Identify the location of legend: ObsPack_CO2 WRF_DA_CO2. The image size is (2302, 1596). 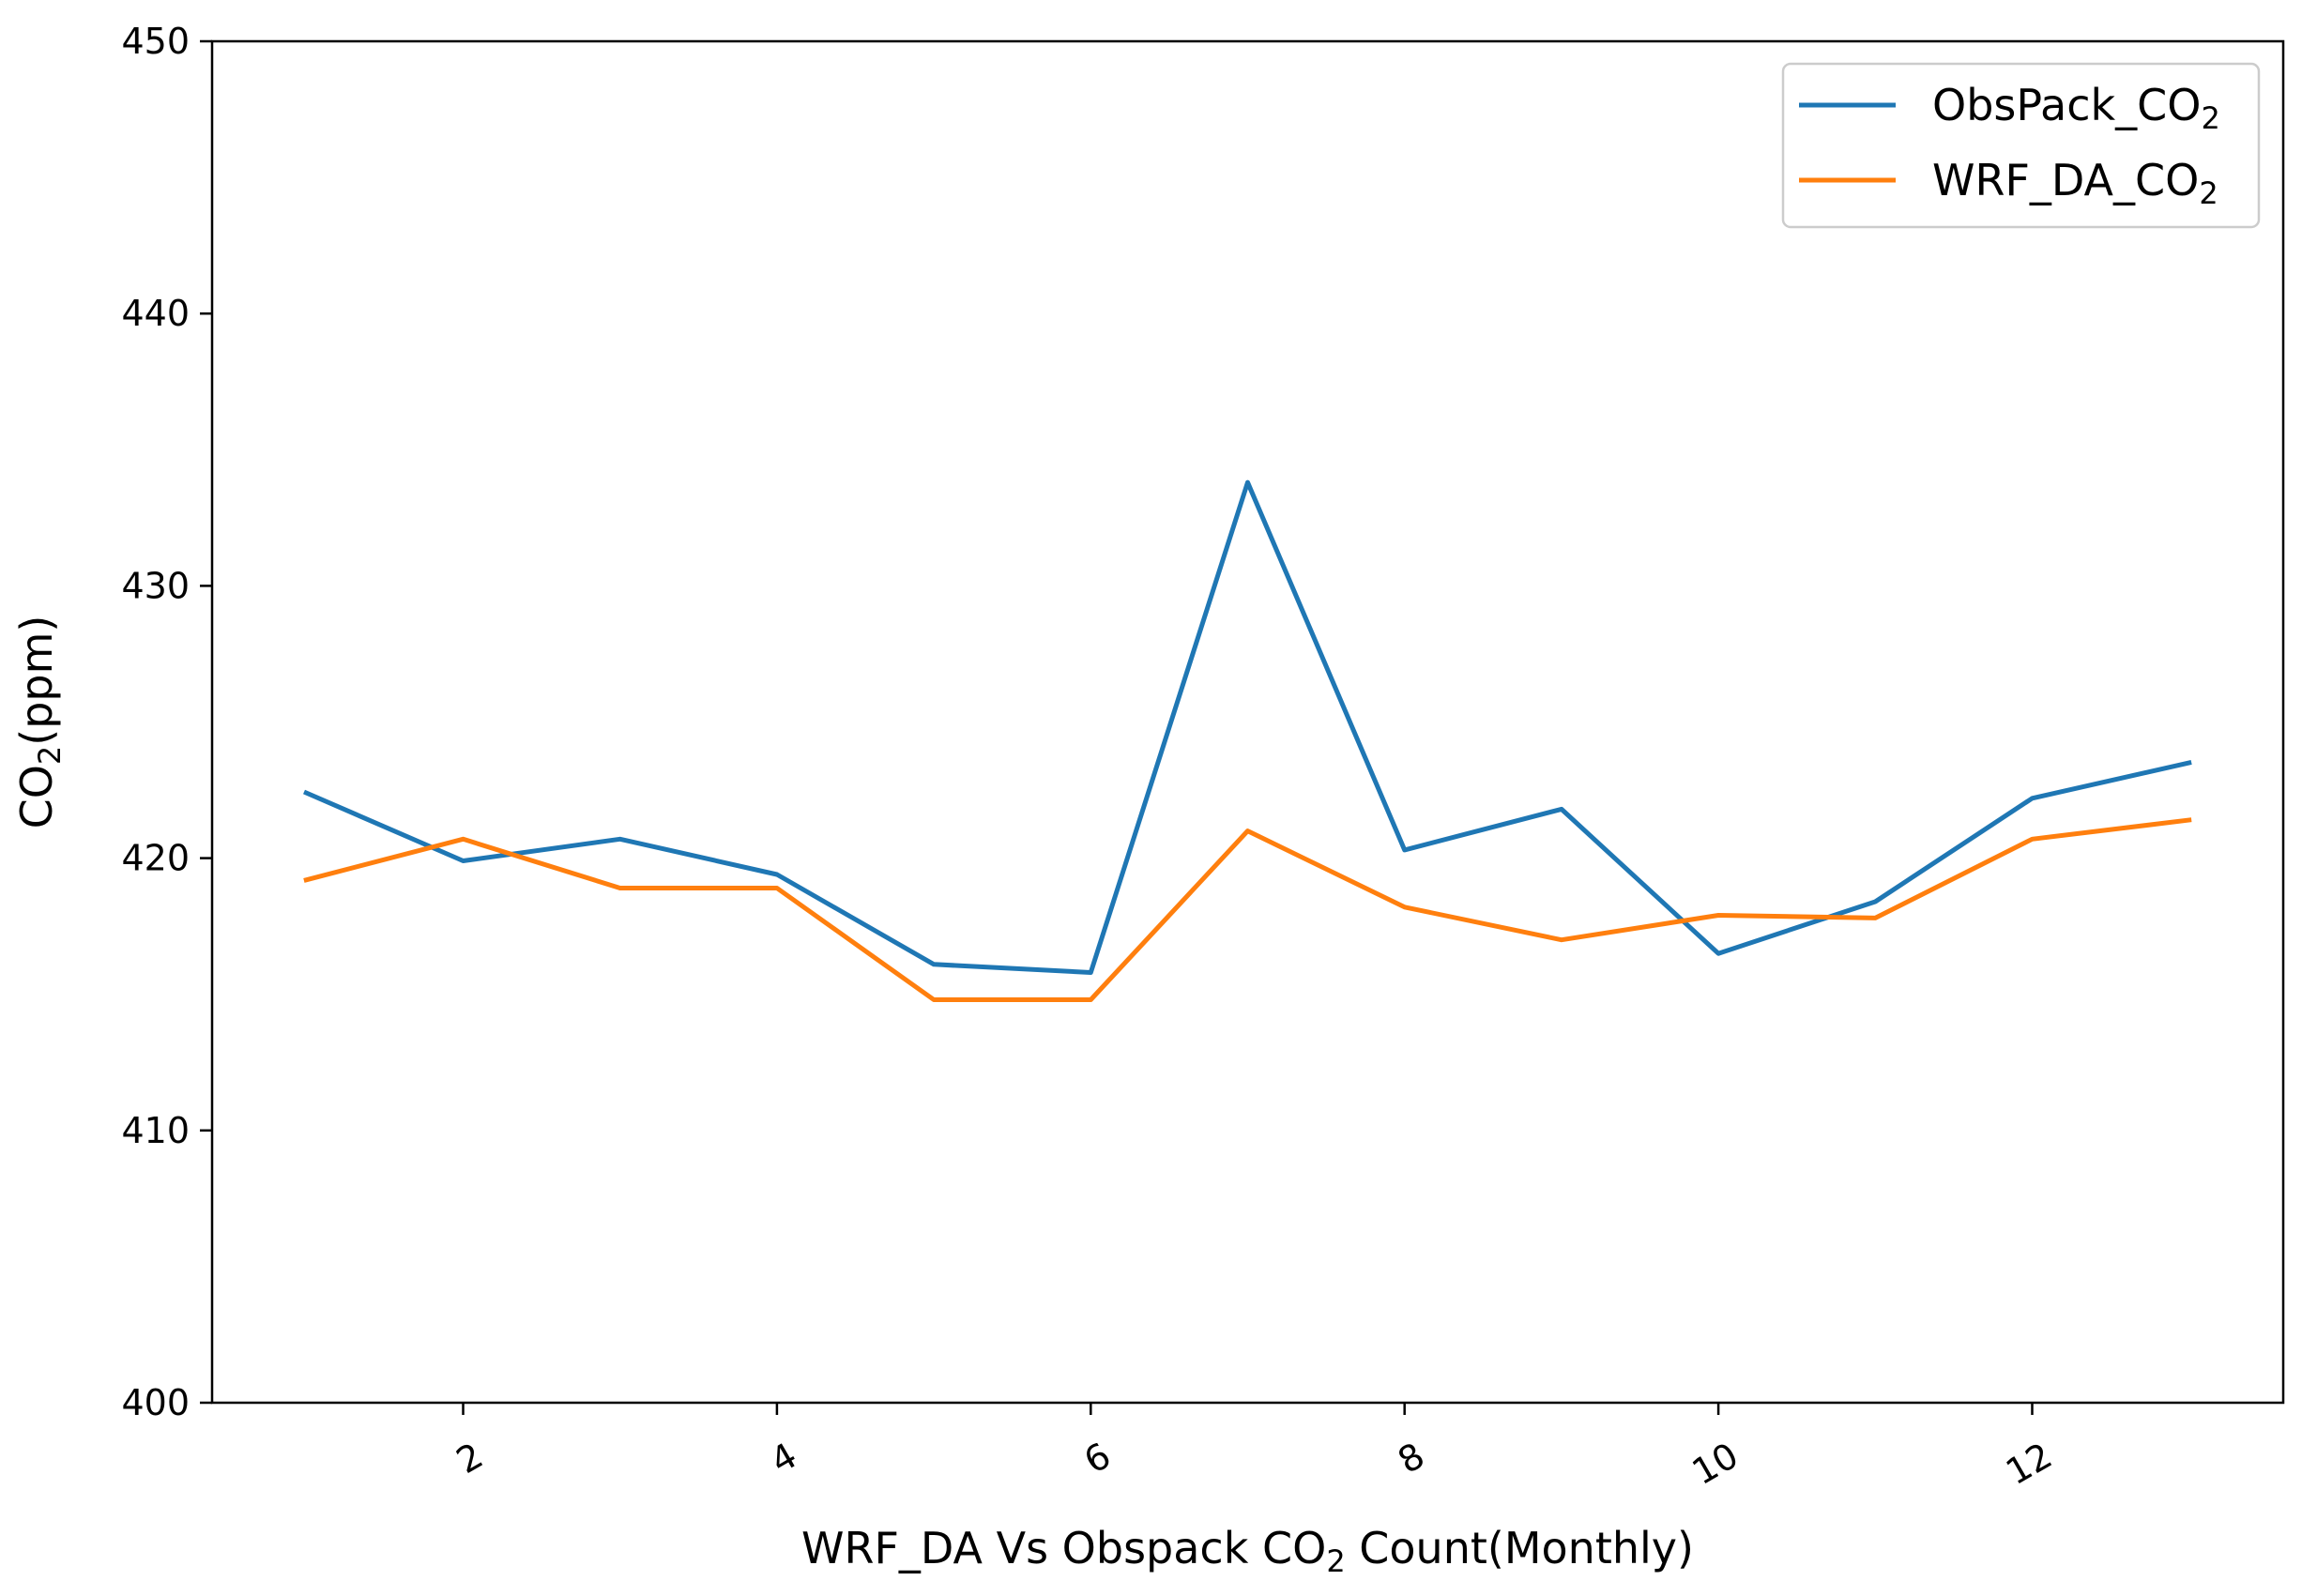
(2021, 146).